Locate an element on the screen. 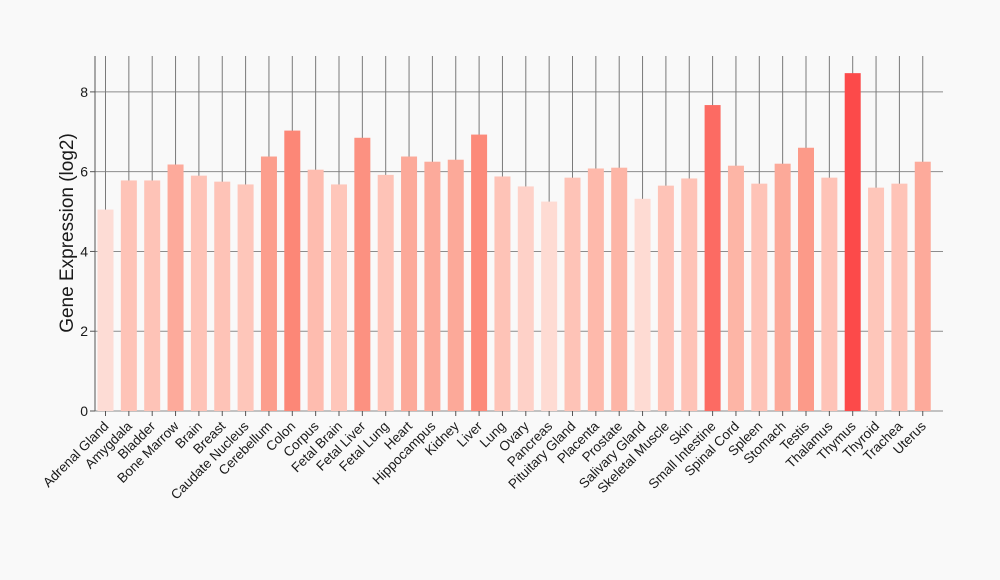  y-tick-label: 6 is located at coordinates (84, 172).